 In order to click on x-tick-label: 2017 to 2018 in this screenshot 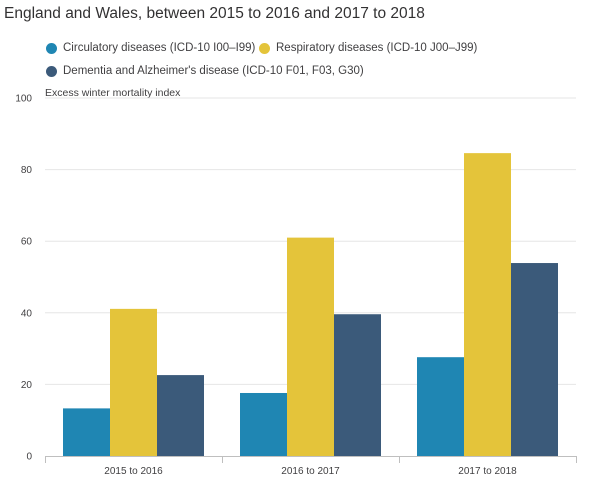, I will do `click(487, 471)`.